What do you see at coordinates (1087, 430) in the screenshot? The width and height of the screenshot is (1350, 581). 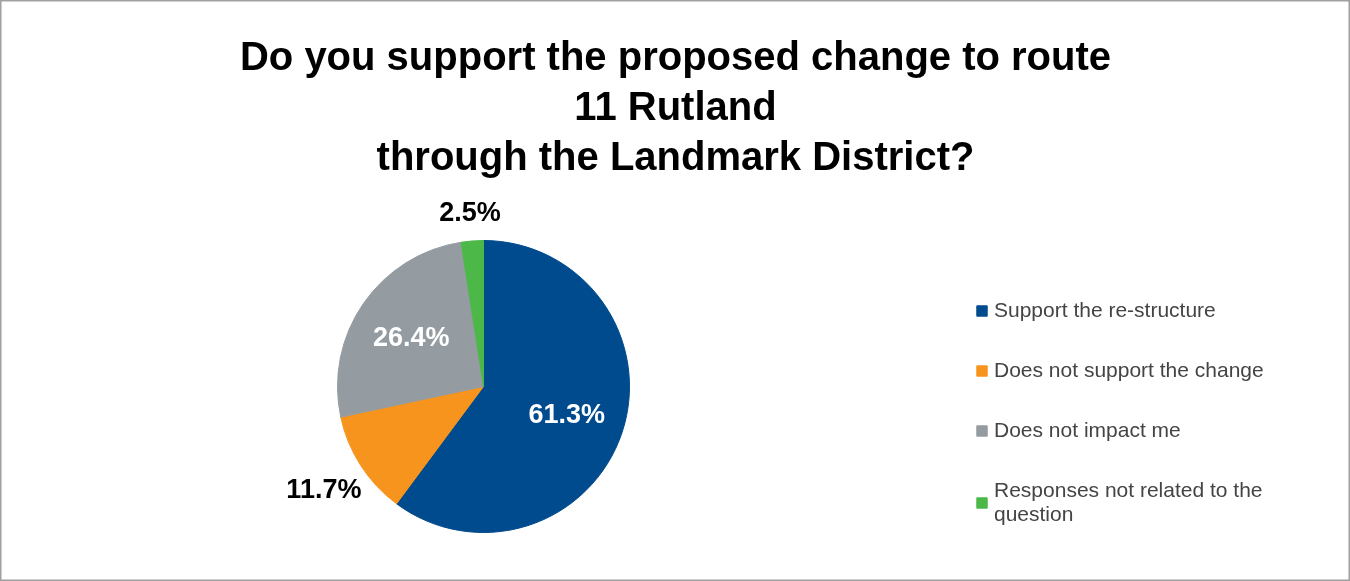 I see `legend-label: Does not impact me` at bounding box center [1087, 430].